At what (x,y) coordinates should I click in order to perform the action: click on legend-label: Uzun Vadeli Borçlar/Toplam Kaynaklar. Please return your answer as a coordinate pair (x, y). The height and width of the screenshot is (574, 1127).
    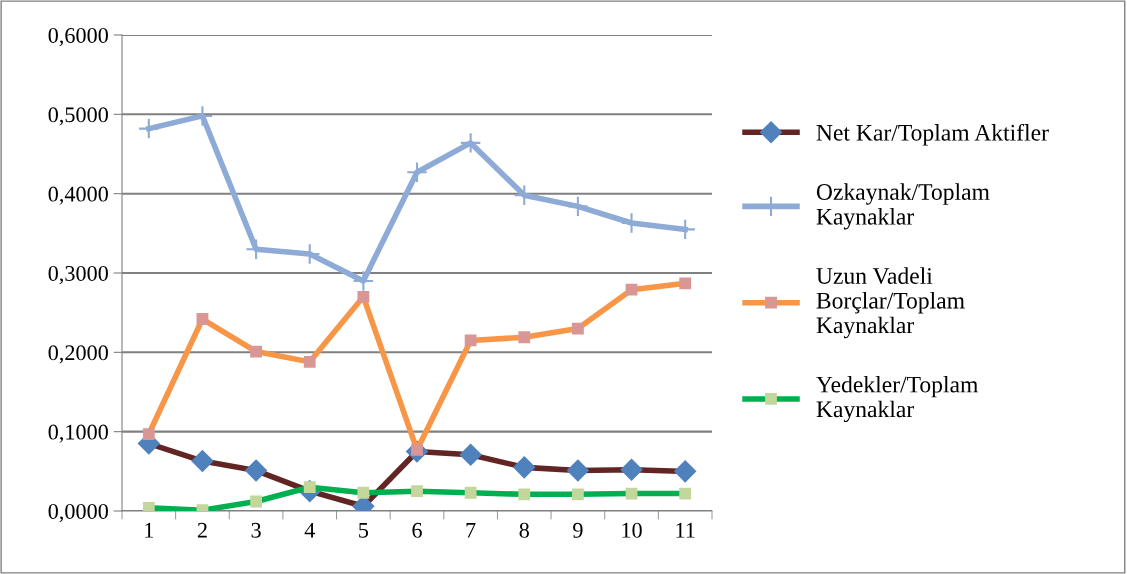
    Looking at the image, I should click on (890, 303).